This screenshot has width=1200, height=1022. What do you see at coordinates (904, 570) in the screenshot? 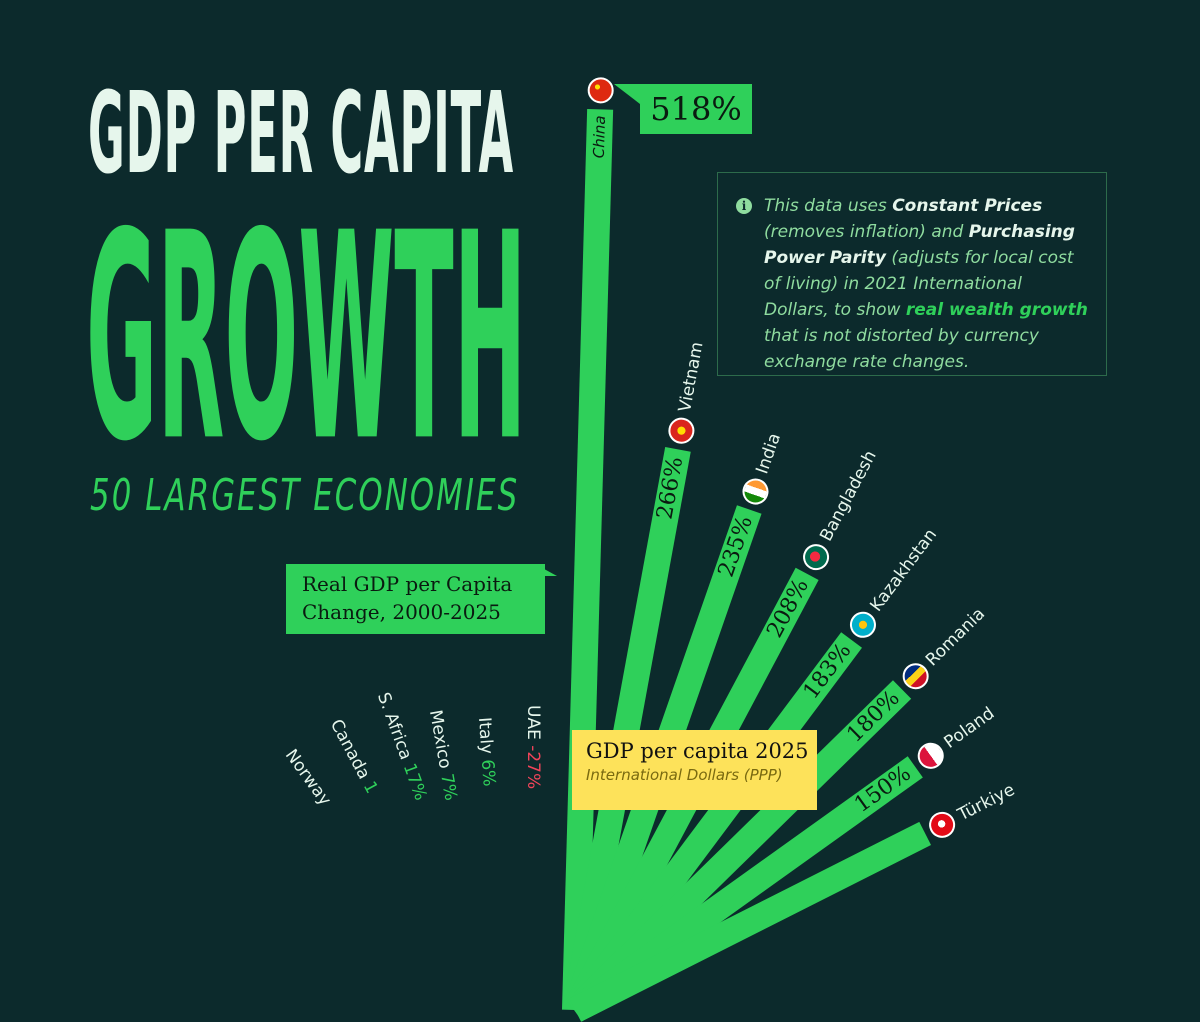
I see `bar-country-label: Kazakhstan` at bounding box center [904, 570].